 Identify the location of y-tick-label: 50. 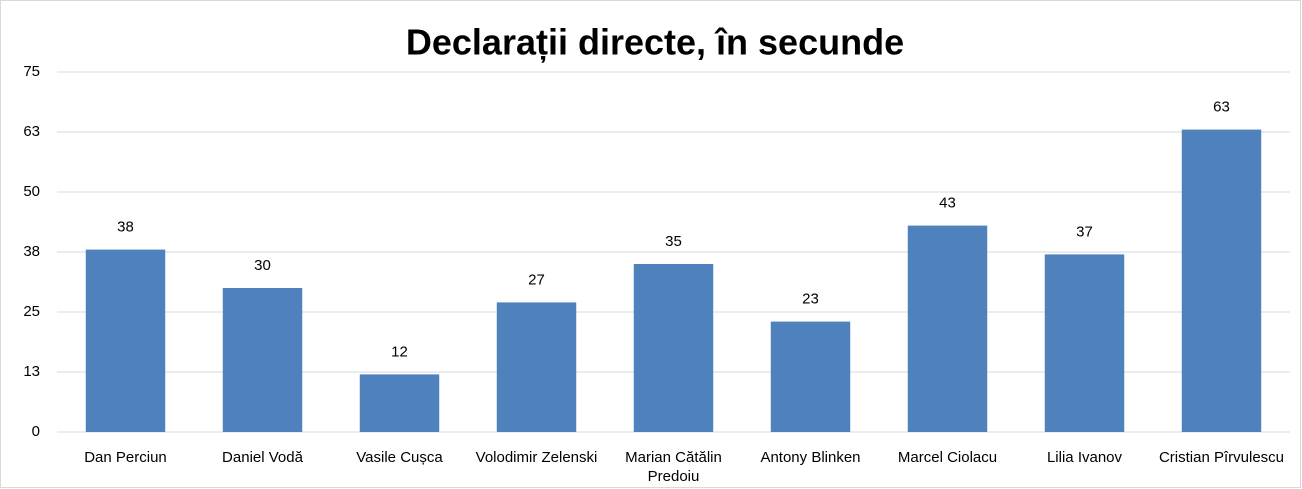
(31, 191).